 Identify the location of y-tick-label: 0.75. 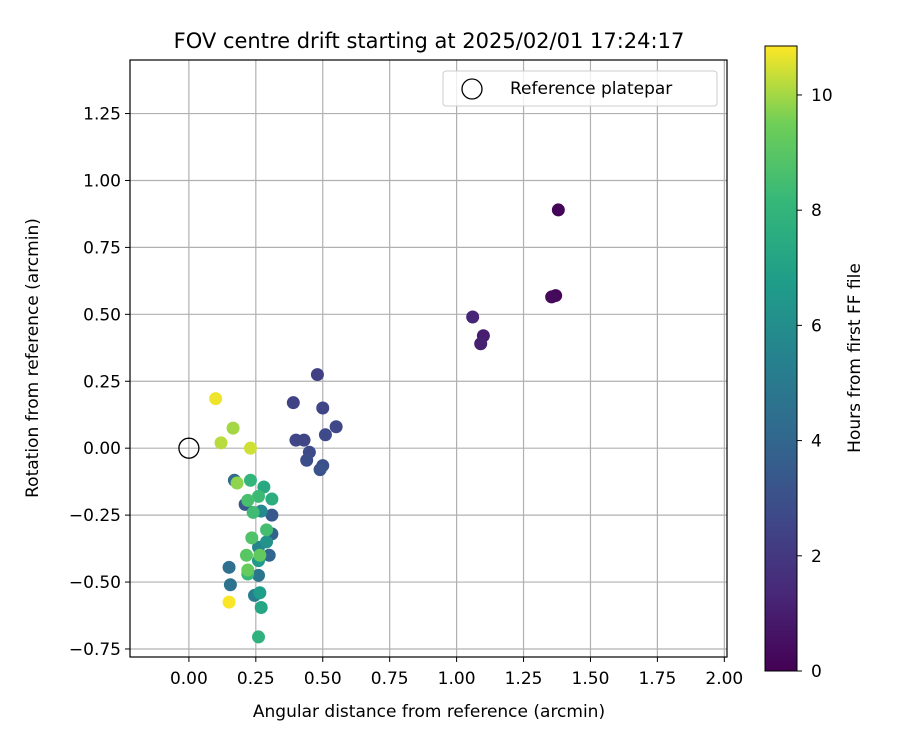
(102, 248).